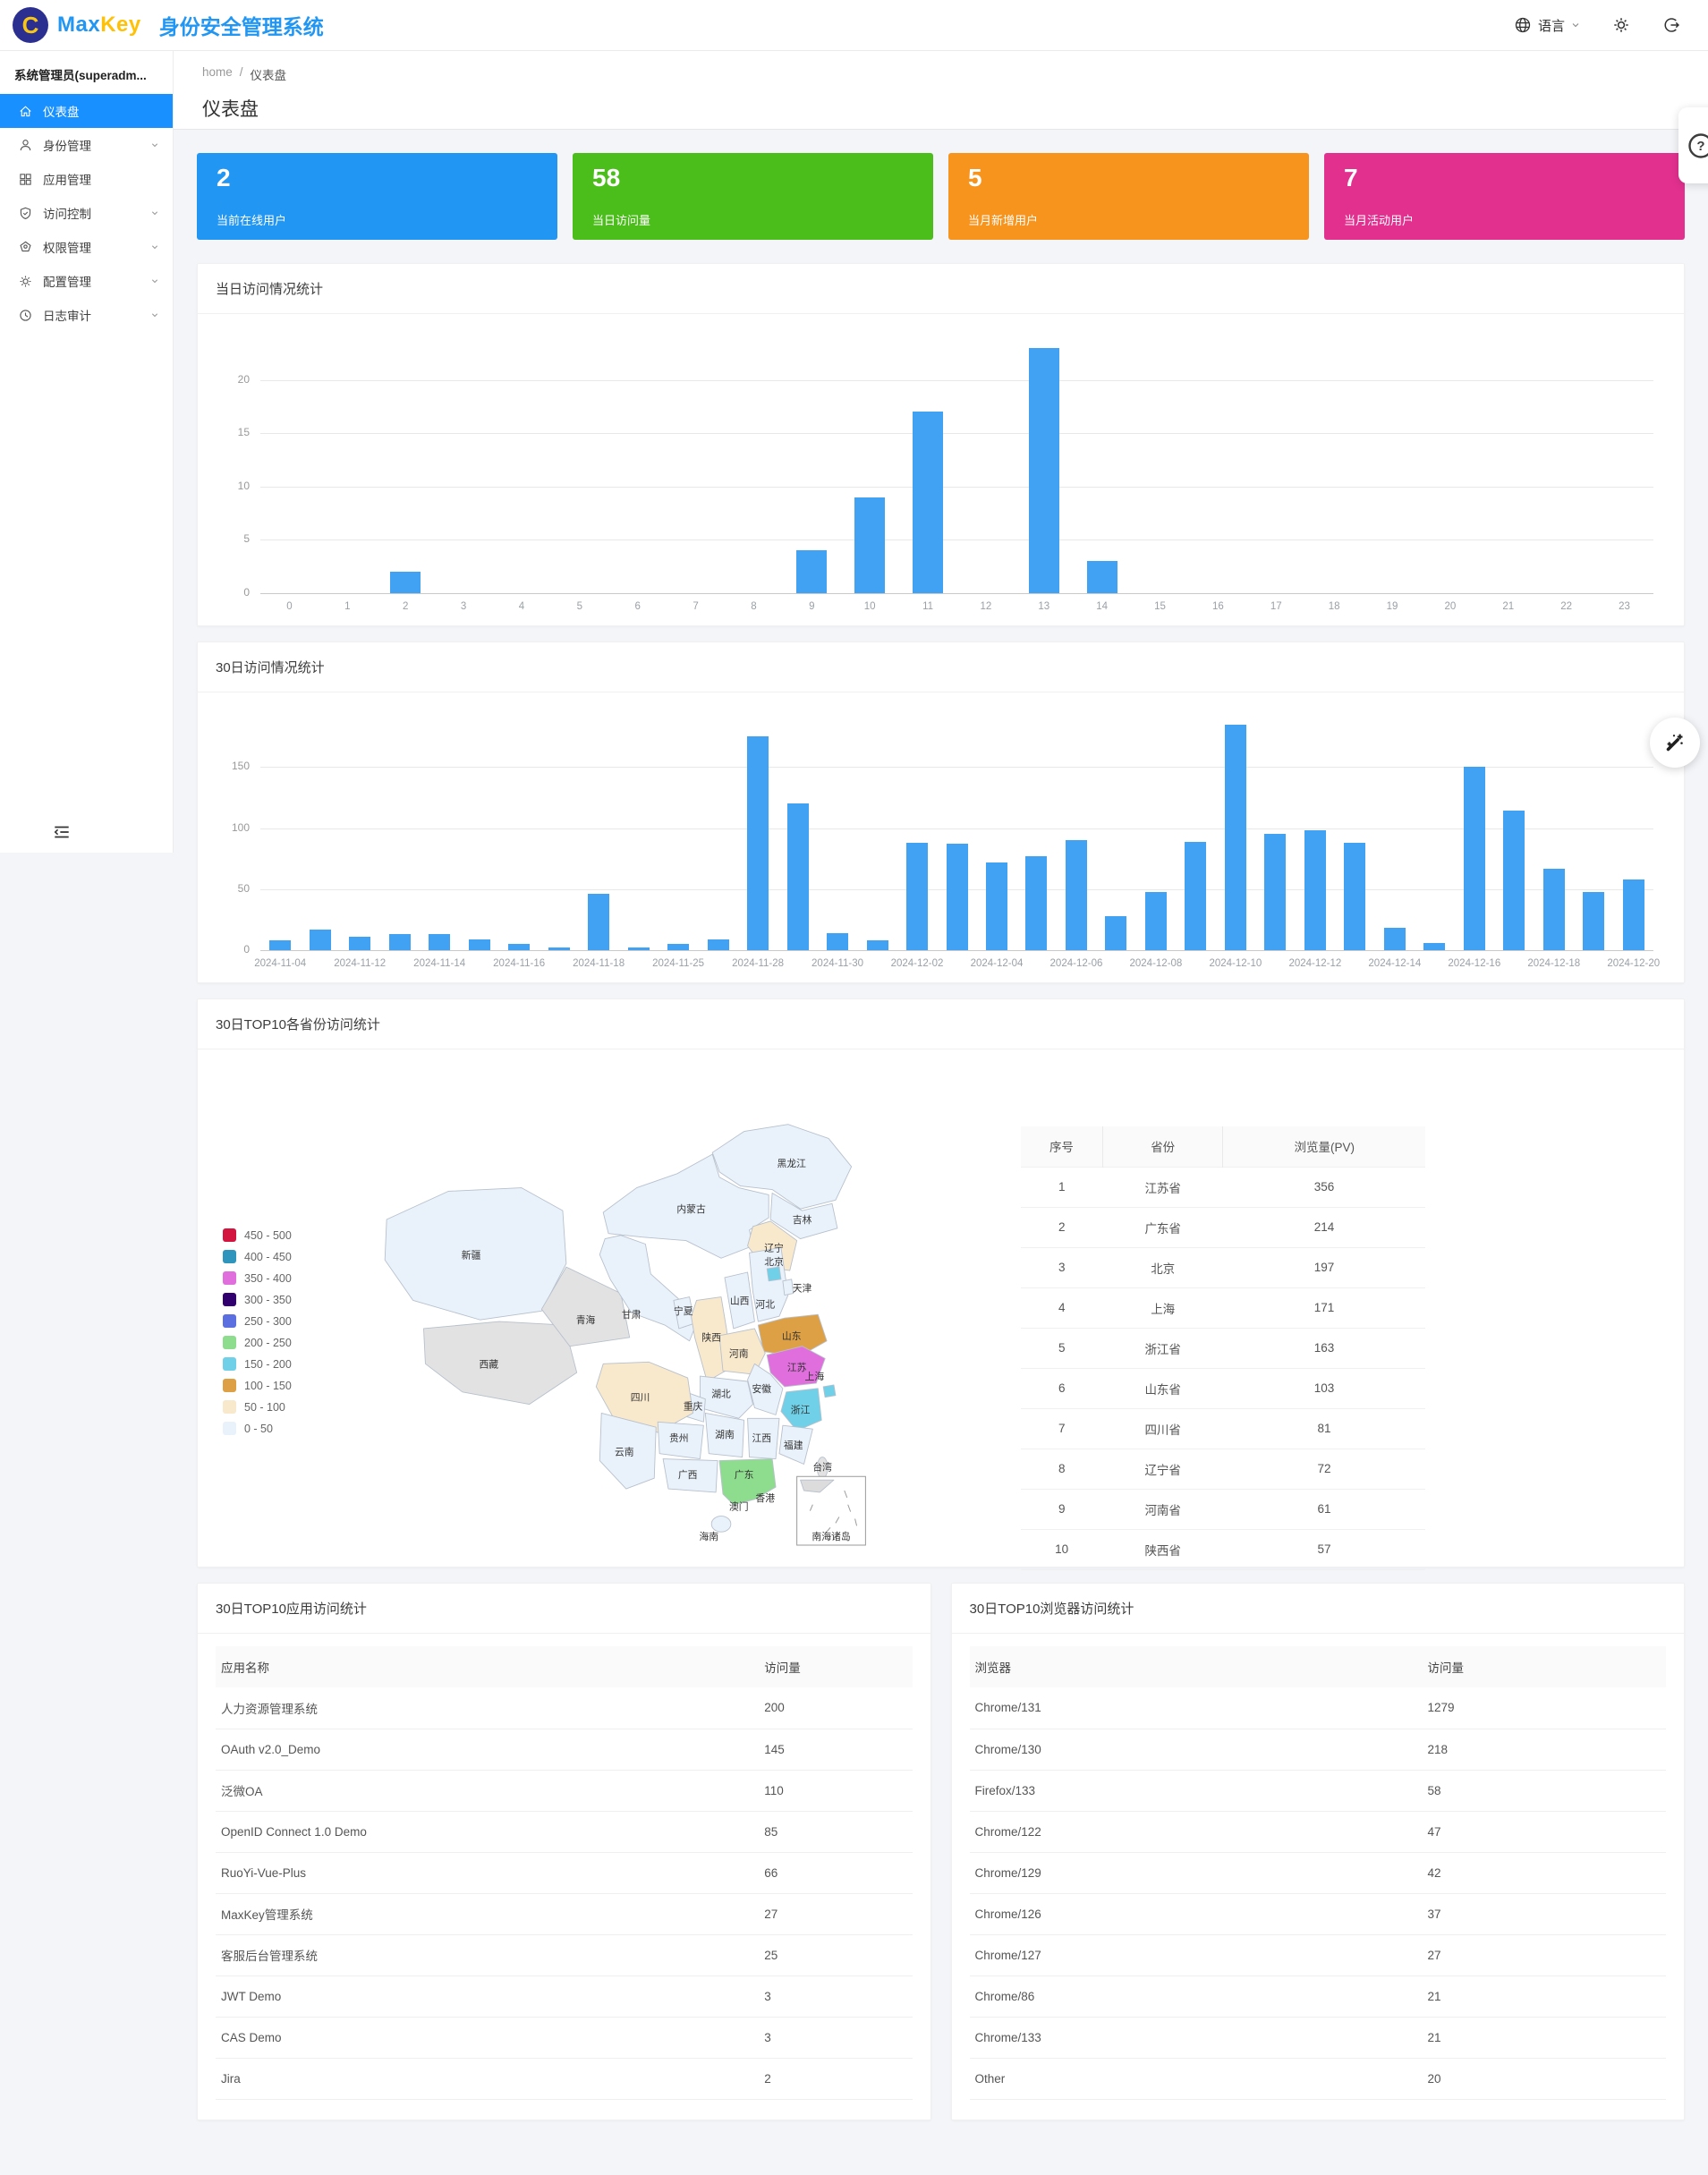 The width and height of the screenshot is (1708, 2175). I want to click on map-region-hebei, so click(769, 1284).